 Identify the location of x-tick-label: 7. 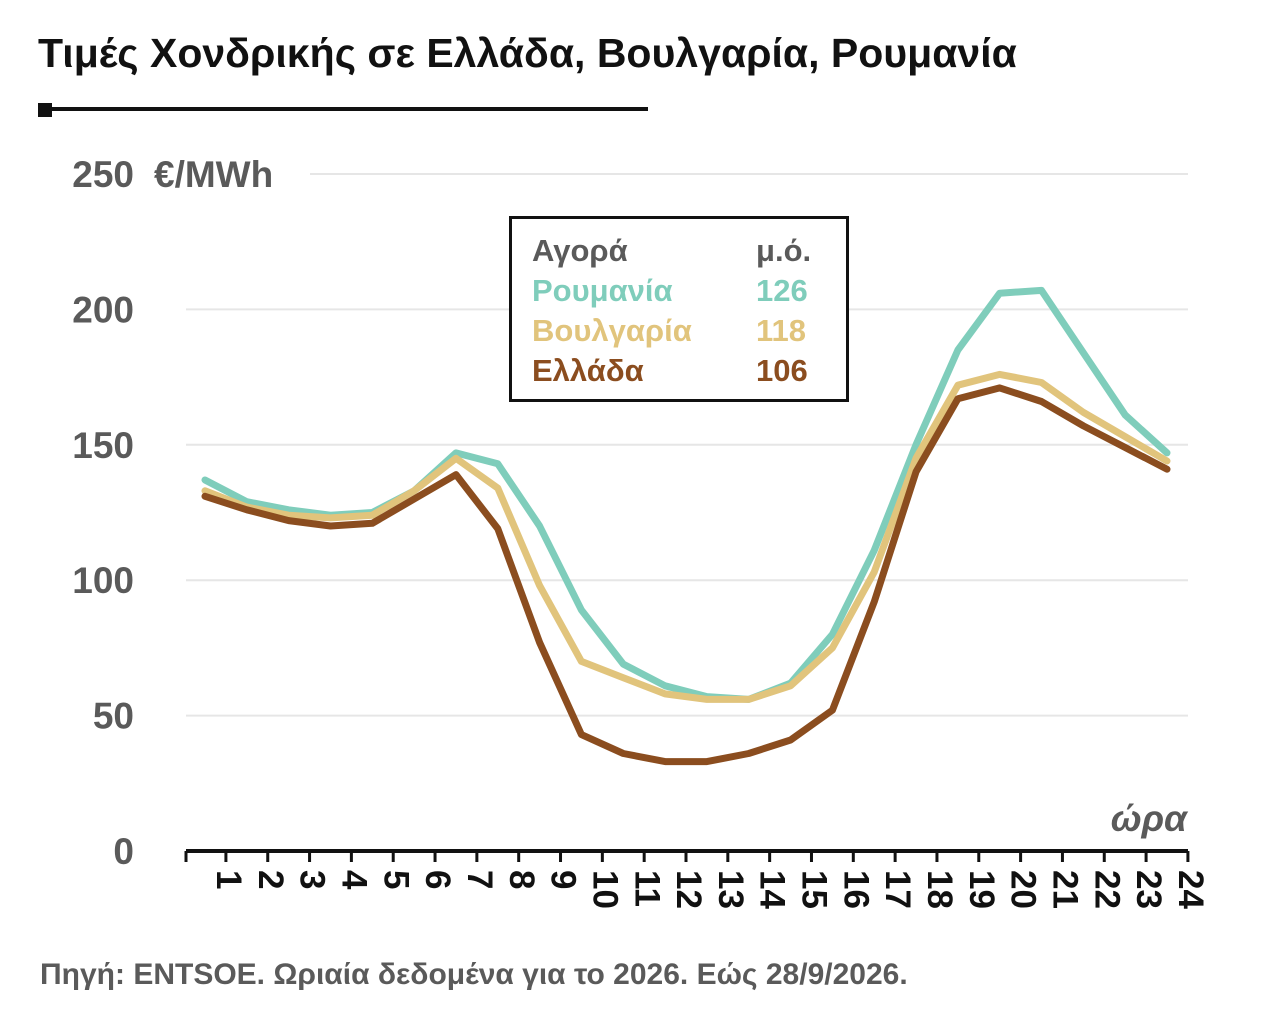
(479, 879).